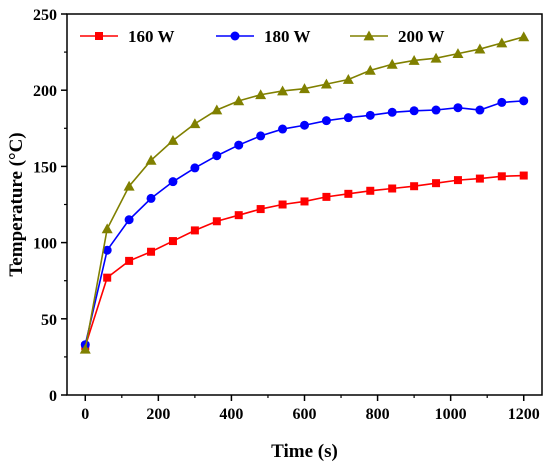 Image resolution: width=550 pixels, height=467 pixels. I want to click on y-tick-label: 200, so click(45, 91).